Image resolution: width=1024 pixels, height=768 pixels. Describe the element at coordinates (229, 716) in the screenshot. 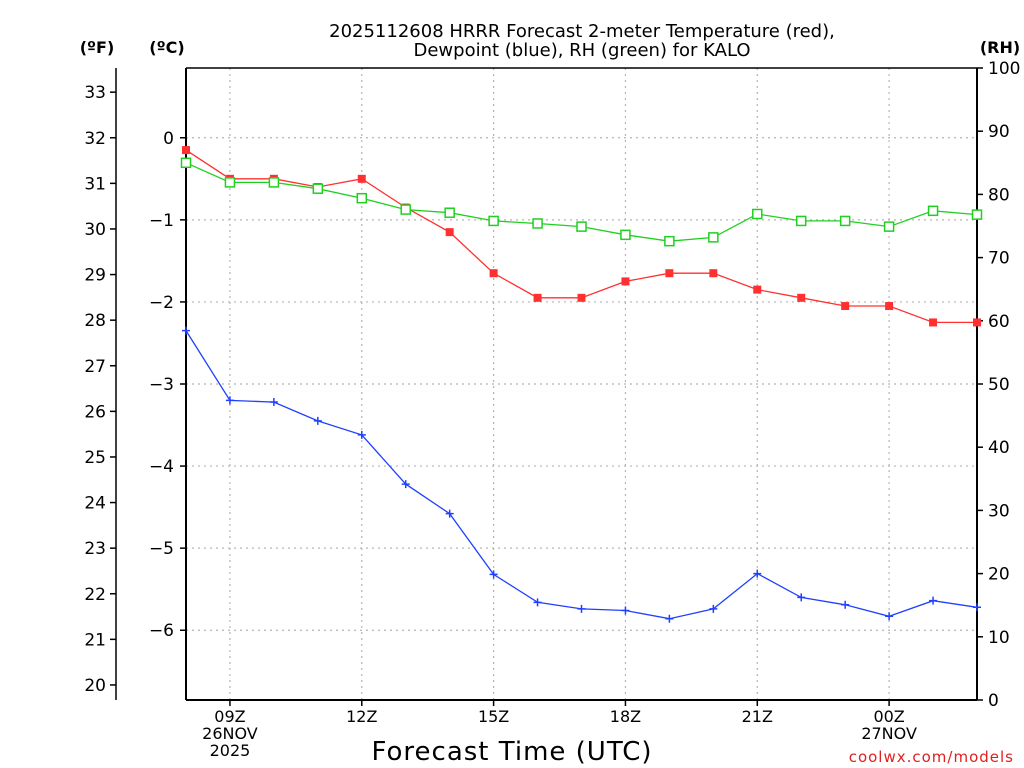

I see `x-tick-label: 09Z` at that location.